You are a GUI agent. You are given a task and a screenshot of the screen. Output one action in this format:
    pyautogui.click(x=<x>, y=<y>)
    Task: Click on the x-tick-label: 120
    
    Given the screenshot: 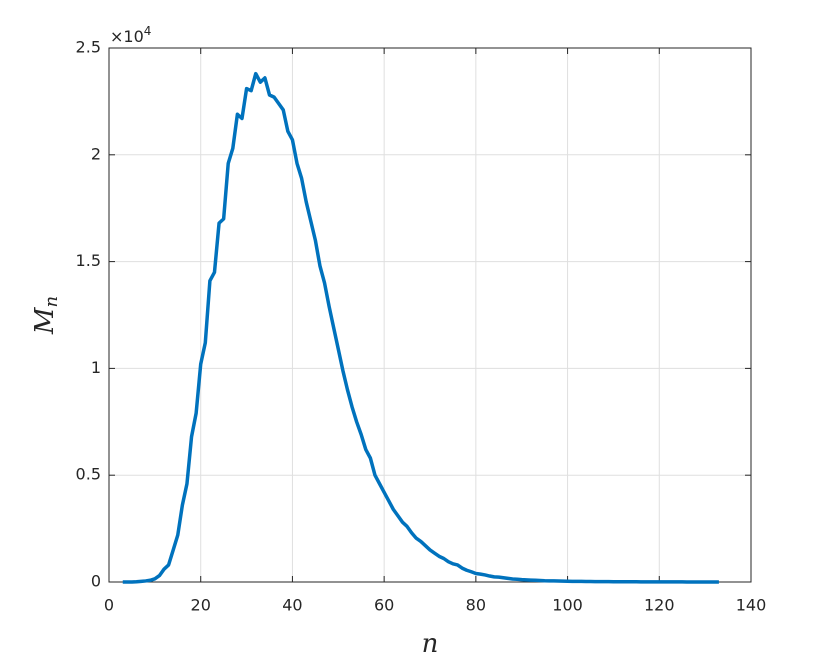 What is the action you would take?
    pyautogui.click(x=659, y=605)
    